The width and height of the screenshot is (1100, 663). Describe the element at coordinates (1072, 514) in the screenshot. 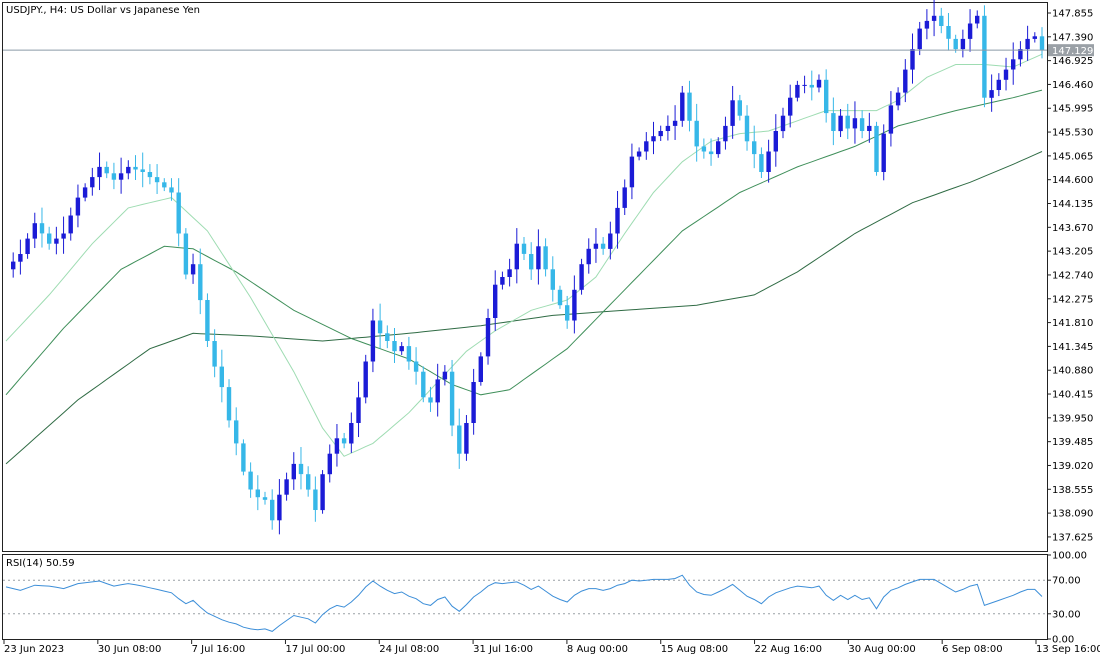

I see `price-tick-label: 138.090` at that location.